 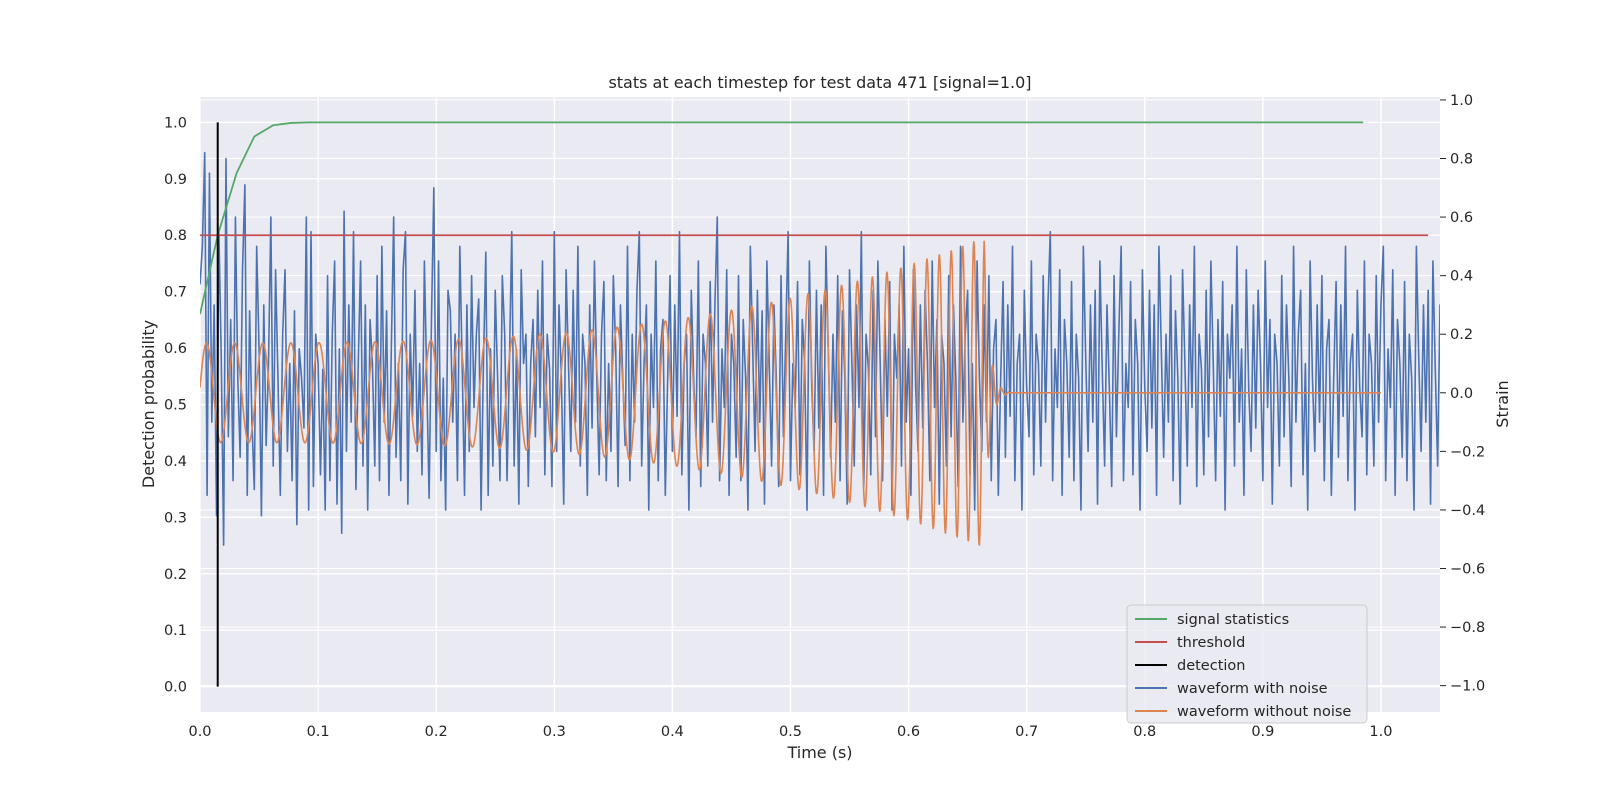 I want to click on y2-tick-label: −0.6, so click(x=1467, y=570).